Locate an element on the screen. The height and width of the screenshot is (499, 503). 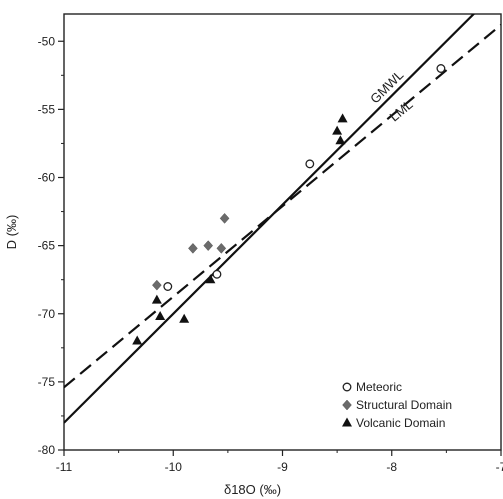
lml-line-label: LML is located at coordinates (401, 111).